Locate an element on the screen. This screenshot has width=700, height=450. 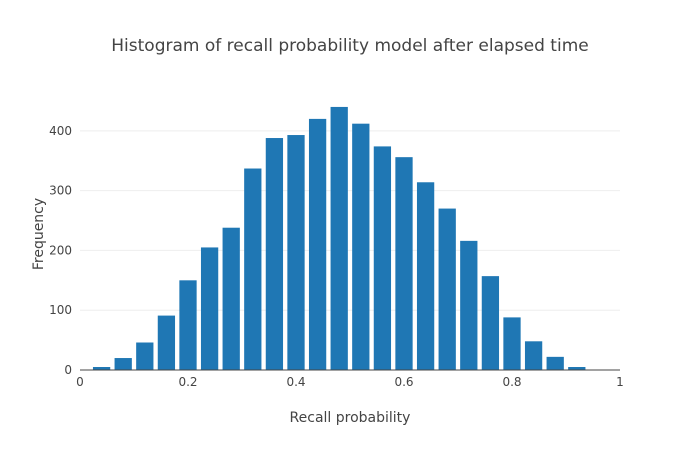
x-axis-title: Recall probability is located at coordinates (350, 418).